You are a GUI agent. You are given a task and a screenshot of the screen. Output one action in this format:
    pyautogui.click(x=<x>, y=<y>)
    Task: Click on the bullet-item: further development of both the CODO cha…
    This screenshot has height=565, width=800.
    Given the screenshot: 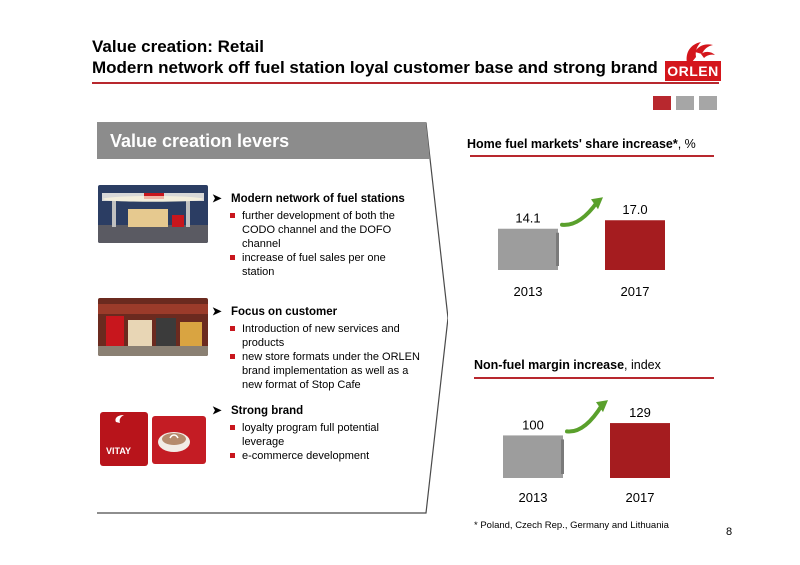 What is the action you would take?
    pyautogui.click(x=324, y=230)
    